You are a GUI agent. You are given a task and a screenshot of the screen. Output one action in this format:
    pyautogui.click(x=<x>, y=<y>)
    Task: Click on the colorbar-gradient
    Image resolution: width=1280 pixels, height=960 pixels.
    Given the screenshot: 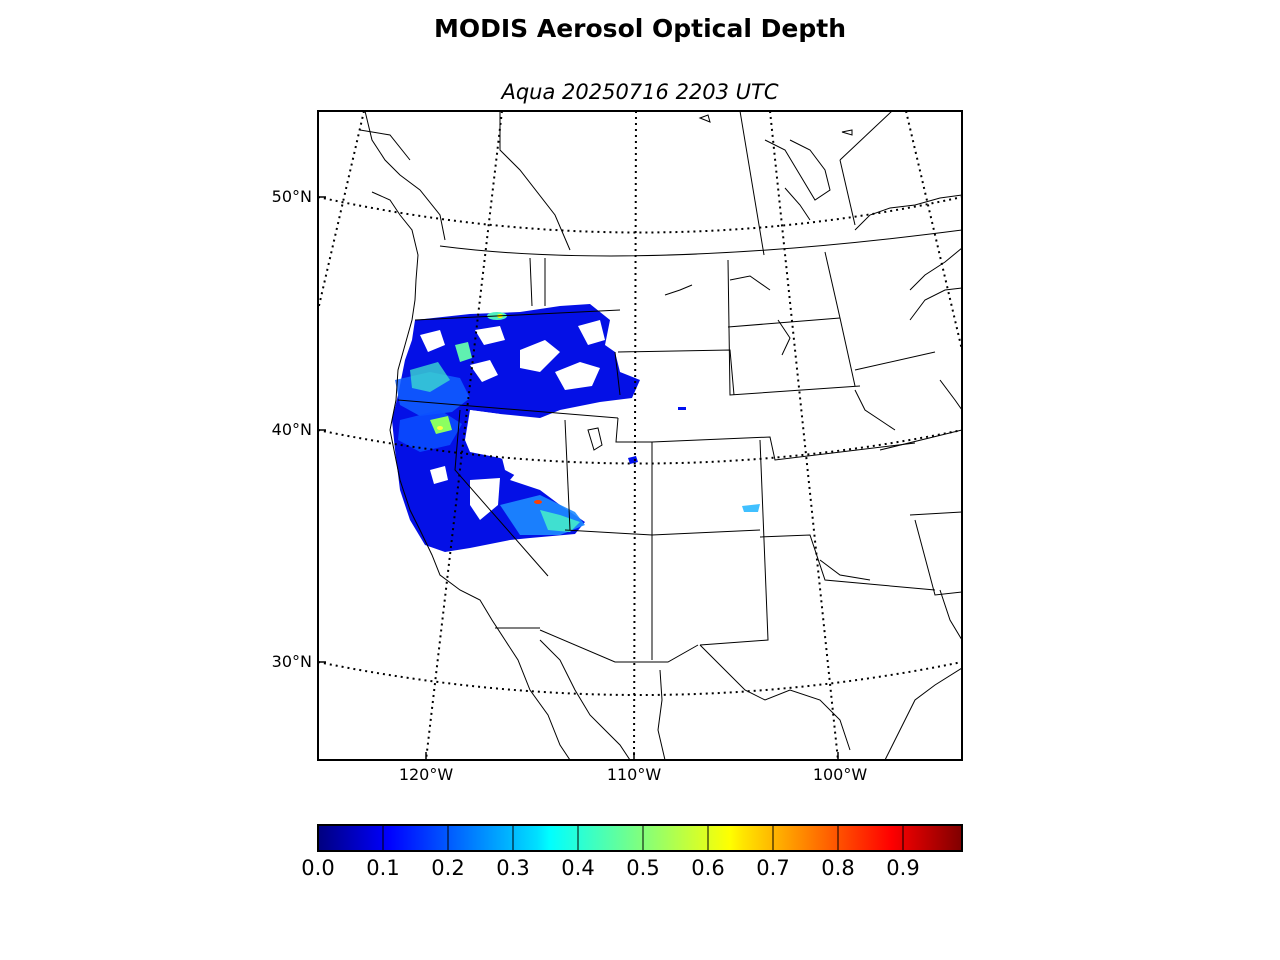 What is the action you would take?
    pyautogui.click(x=640, y=838)
    